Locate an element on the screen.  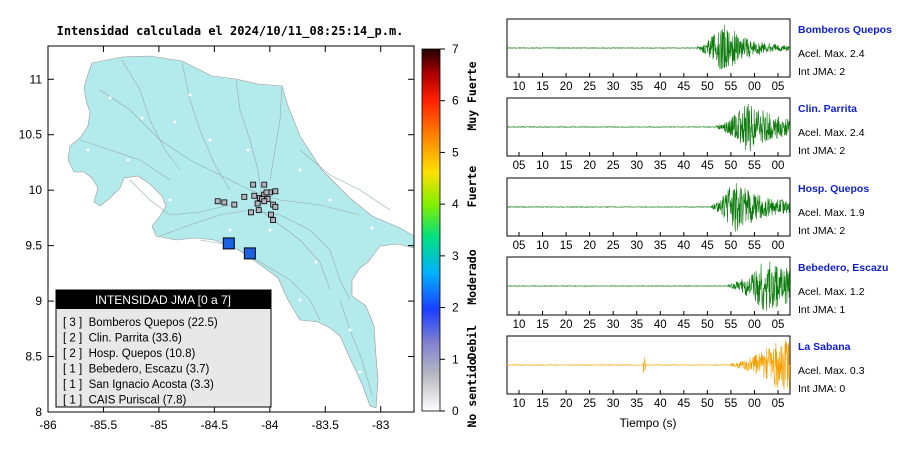
accel-max: Acel. Max. 0.3 is located at coordinates (831, 371).